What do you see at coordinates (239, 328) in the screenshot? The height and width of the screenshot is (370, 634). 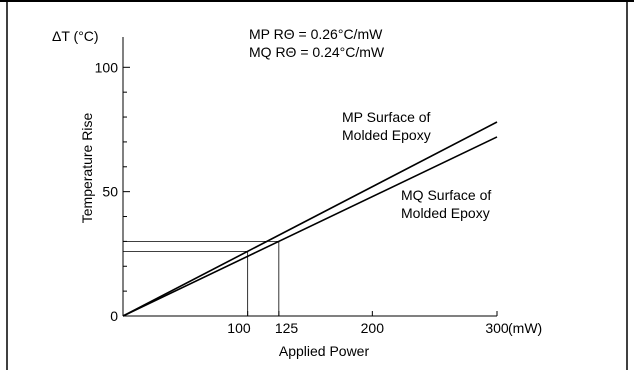 I see `x-tick-label: 100` at bounding box center [239, 328].